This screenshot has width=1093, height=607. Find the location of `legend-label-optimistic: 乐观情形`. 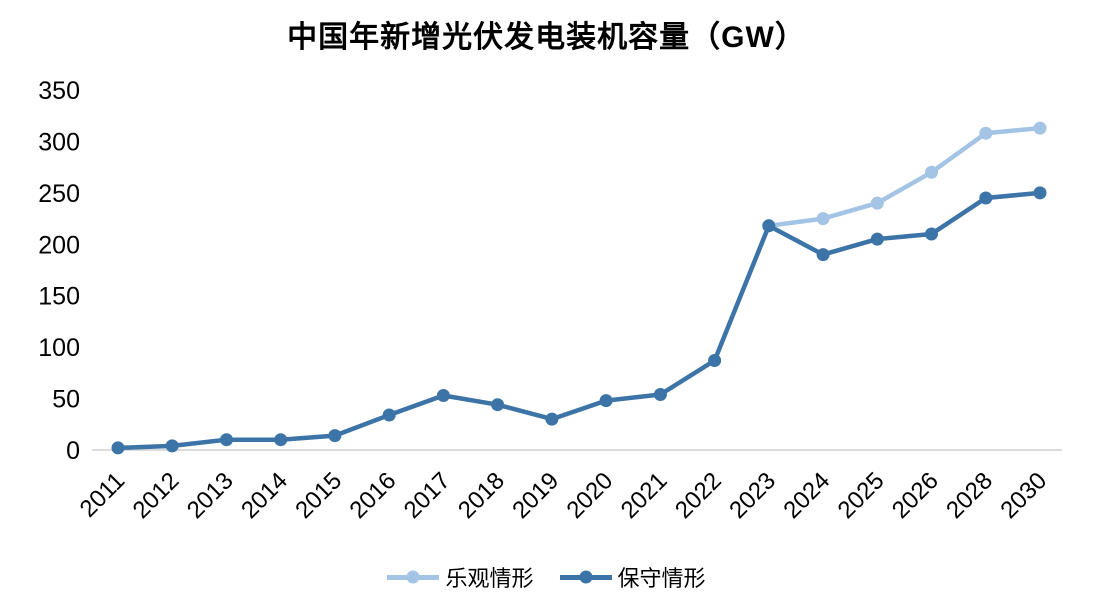

legend-label-optimistic: 乐观情形 is located at coordinates (489, 578).